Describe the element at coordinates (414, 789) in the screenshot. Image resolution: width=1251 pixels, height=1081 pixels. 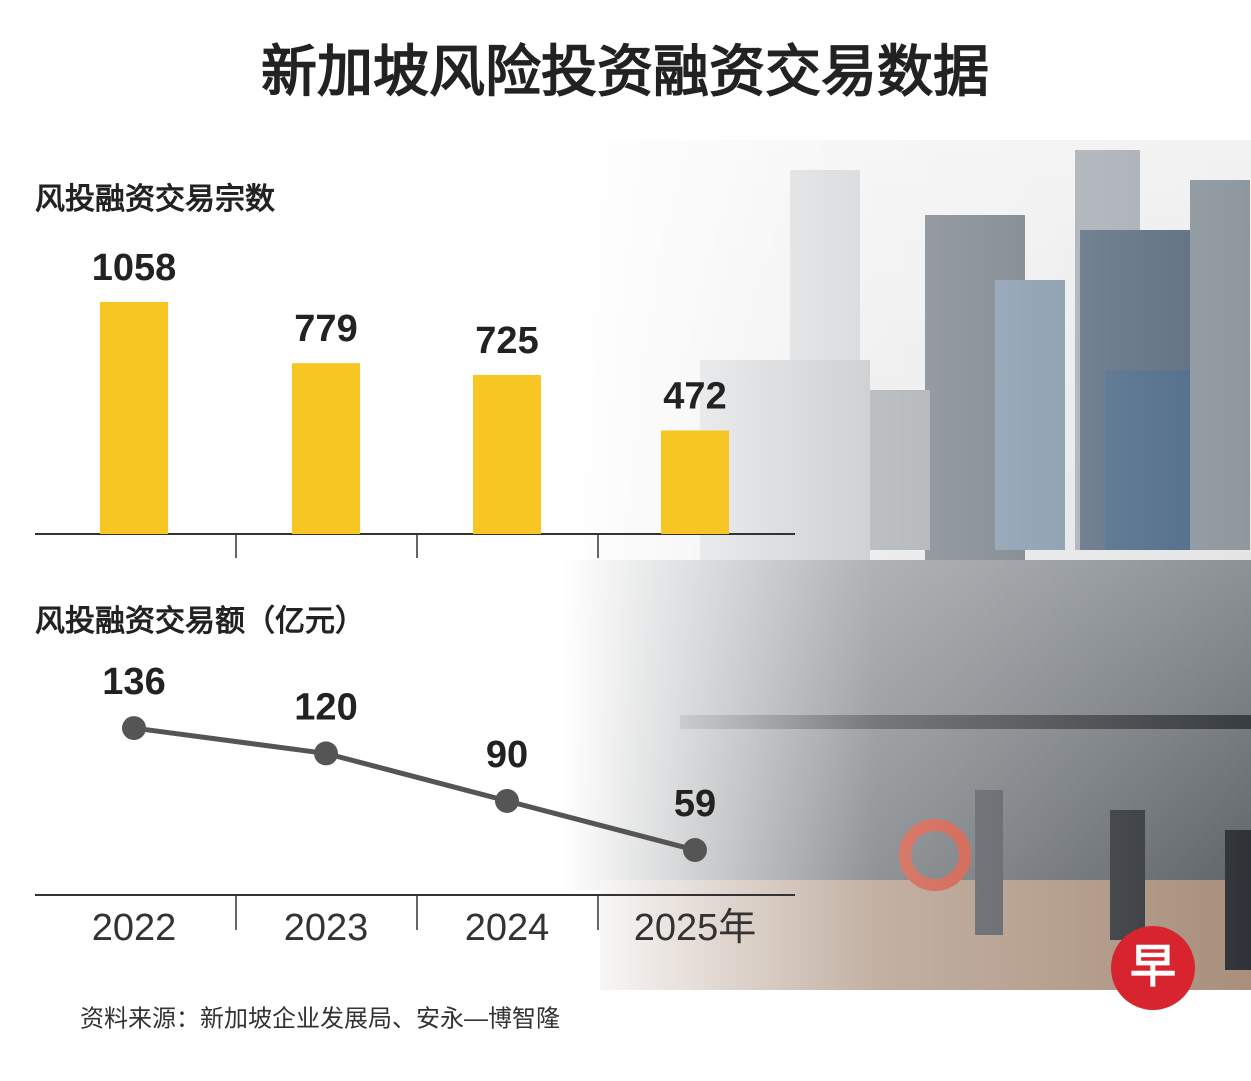
I see `line` at that location.